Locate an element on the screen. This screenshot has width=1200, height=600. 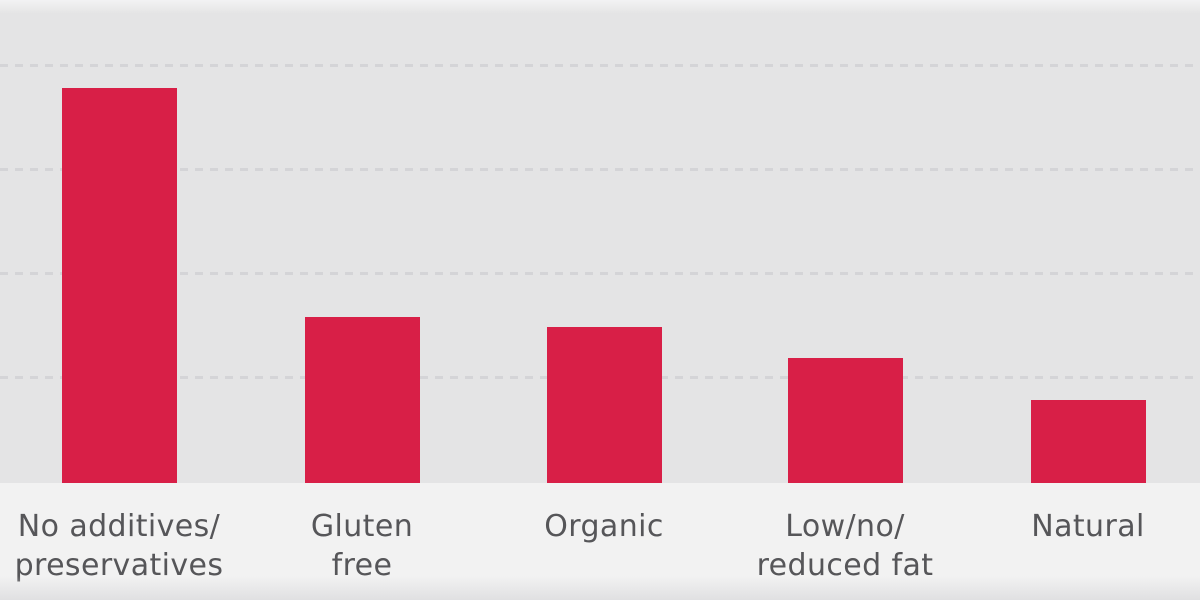
x-axis-label: Gluten free is located at coordinates (362, 546).